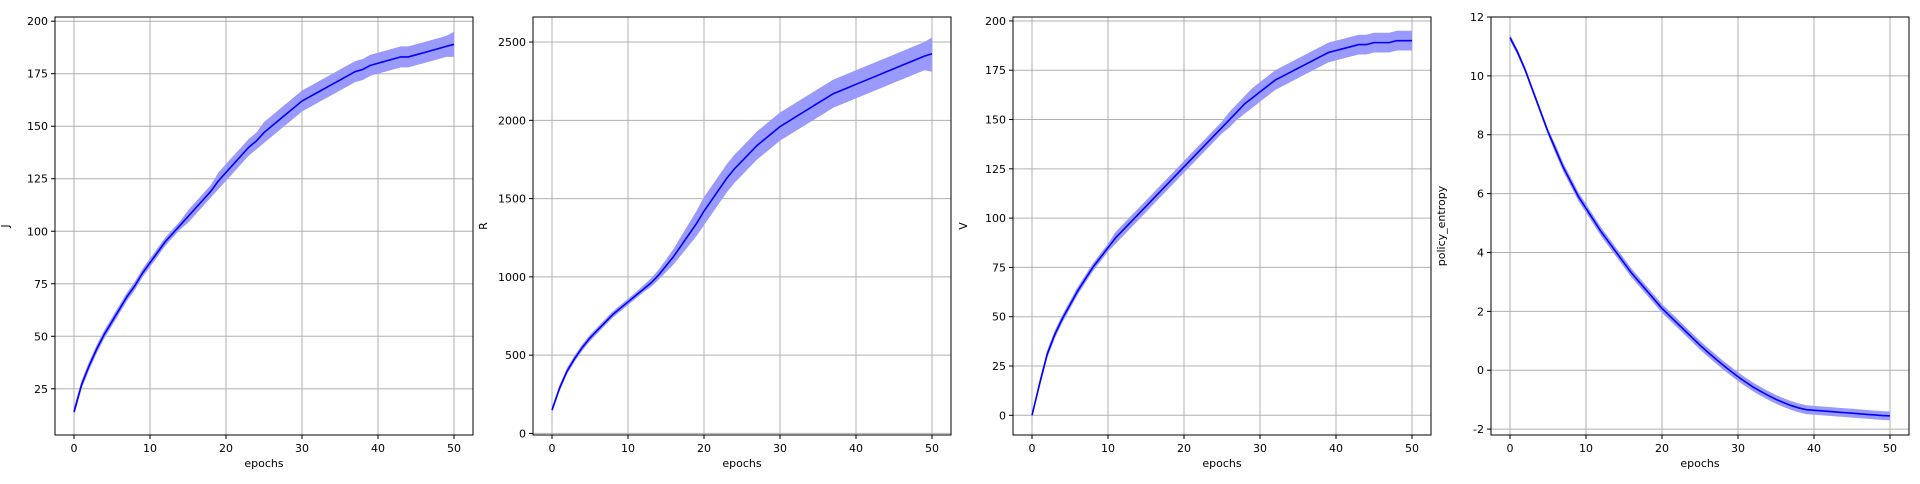 The width and height of the screenshot is (1920, 484). What do you see at coordinates (1480, 311) in the screenshot?
I see `y-tick-label: 2` at bounding box center [1480, 311].